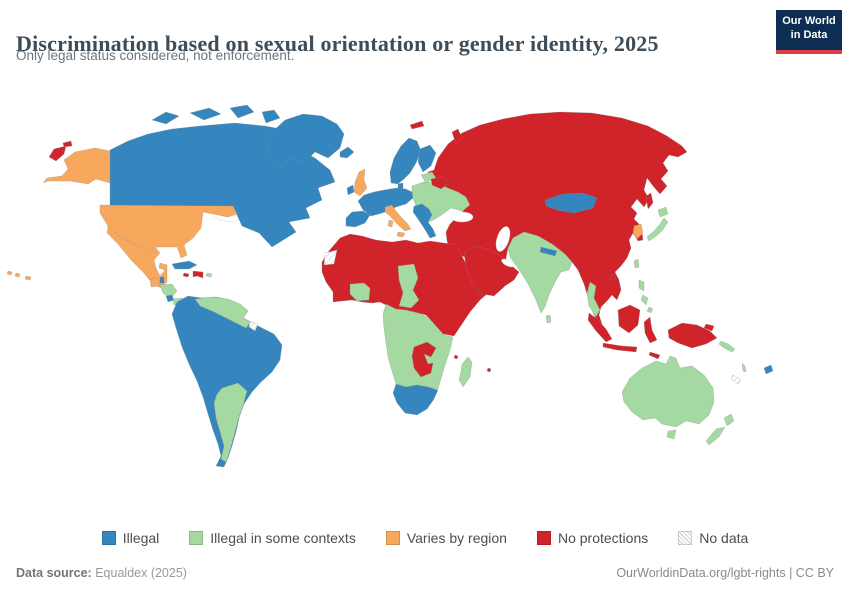 The image size is (850, 605). I want to click on region-sulawesi, so click(650, 330).